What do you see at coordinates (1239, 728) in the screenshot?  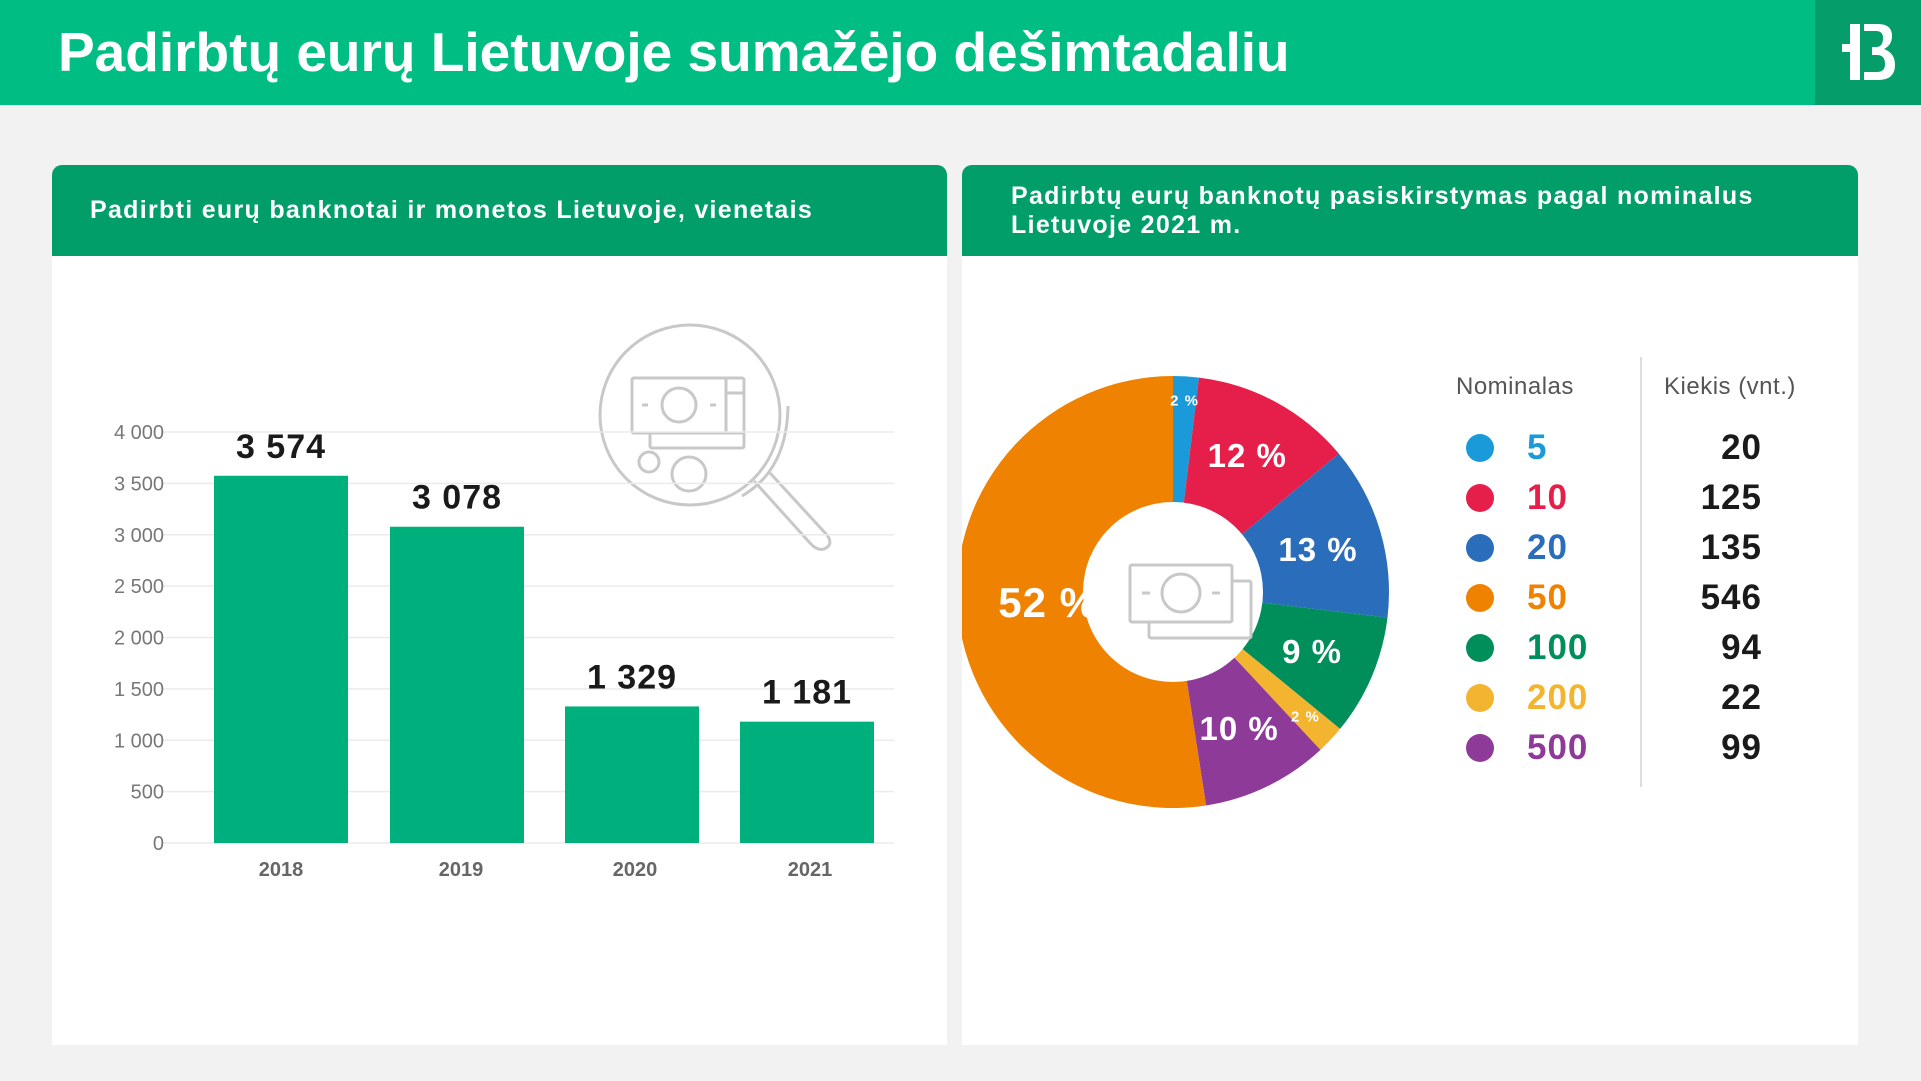 I see `slice-label-500: 10 %` at bounding box center [1239, 728].